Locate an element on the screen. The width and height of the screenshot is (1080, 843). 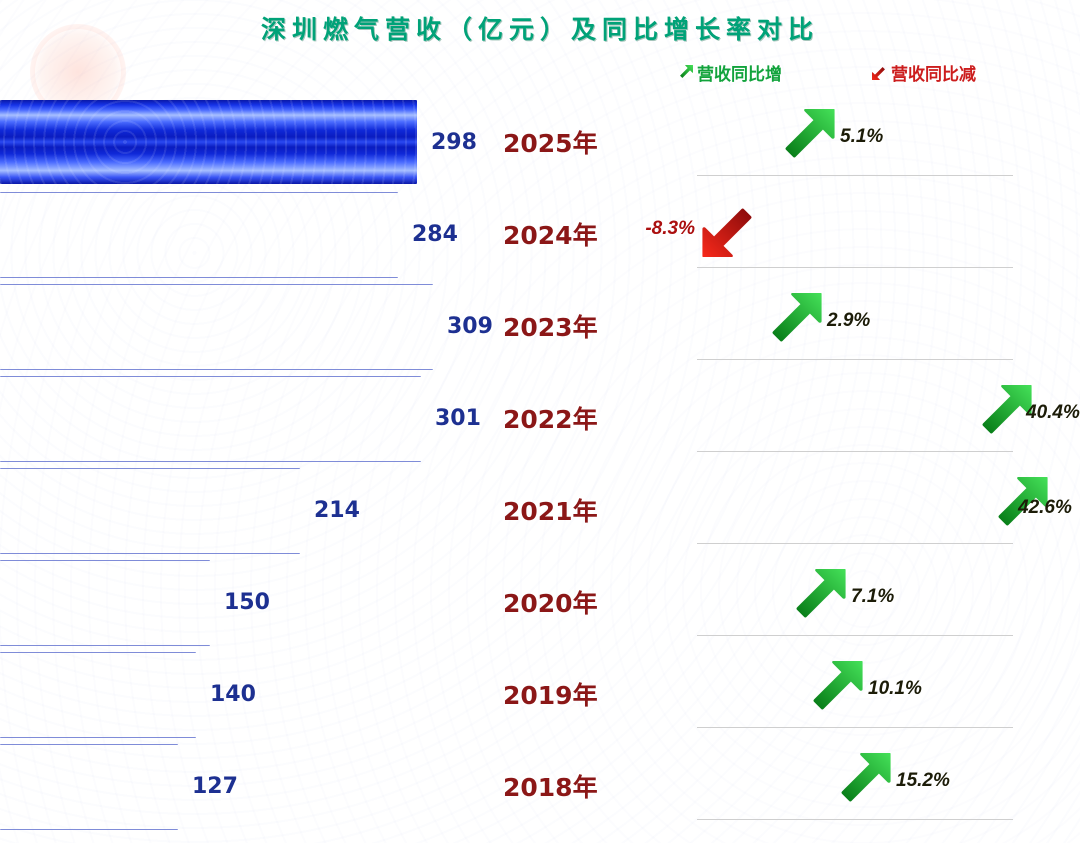
value-label: 309 is located at coordinates (470, 326).